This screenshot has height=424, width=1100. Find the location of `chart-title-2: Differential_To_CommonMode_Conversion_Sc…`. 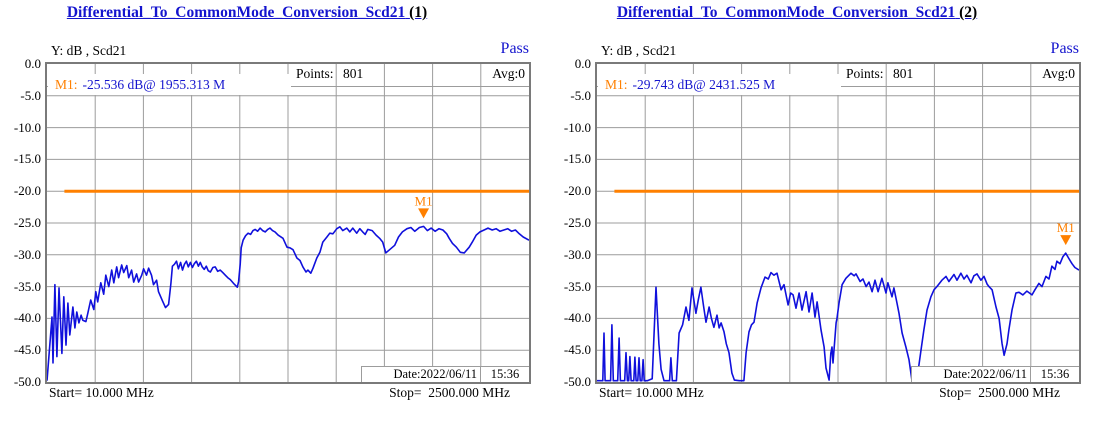

chart-title-2: Differential_To_CommonMode_Conversion_Sc… is located at coordinates (797, 13).